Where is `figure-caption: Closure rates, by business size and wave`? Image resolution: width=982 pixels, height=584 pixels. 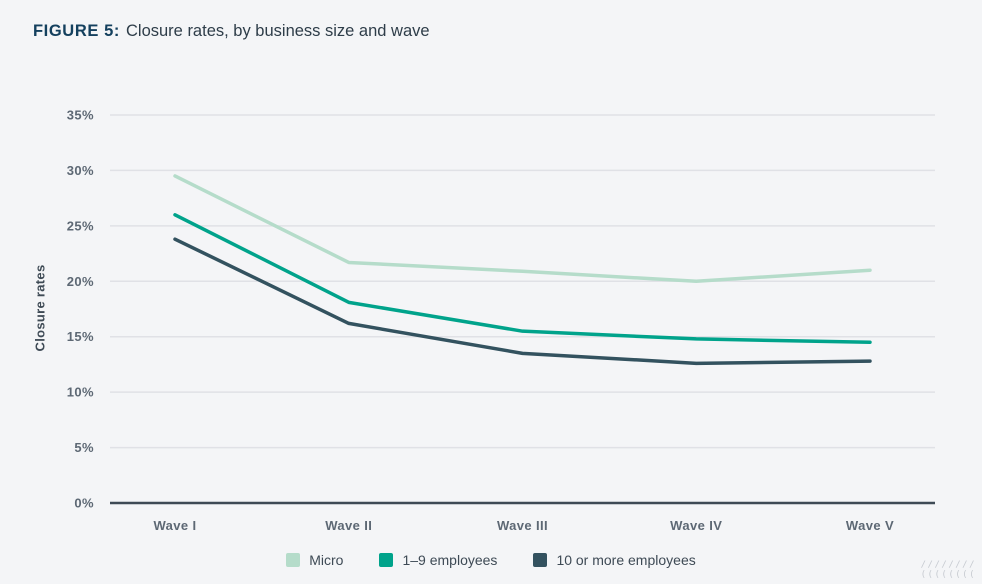
figure-caption: Closure rates, by business size and wave is located at coordinates (278, 31).